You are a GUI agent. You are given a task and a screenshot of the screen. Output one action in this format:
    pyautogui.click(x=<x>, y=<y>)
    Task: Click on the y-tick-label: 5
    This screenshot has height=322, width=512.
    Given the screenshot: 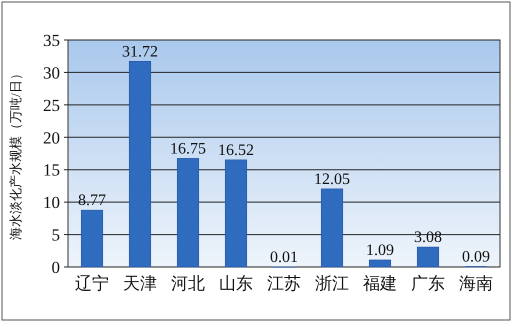 What is the action you would take?
    pyautogui.click(x=56, y=235)
    